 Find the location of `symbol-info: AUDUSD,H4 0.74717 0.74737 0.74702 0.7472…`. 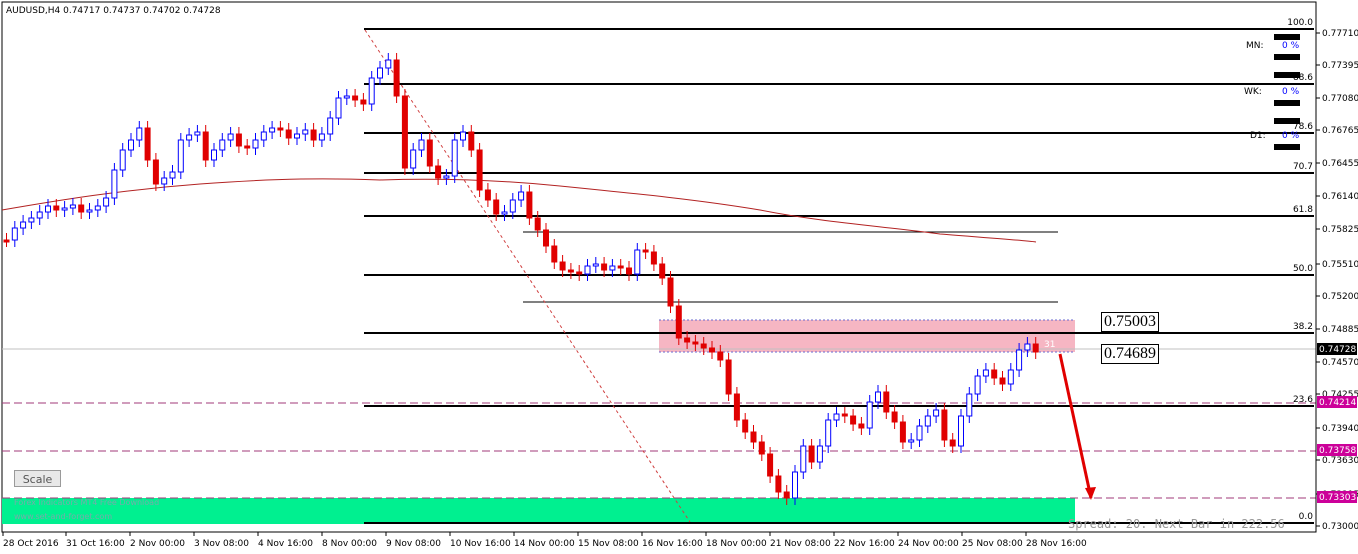

symbol-info: AUDUSD,H4 0.74717 0.74737 0.74702 0.7472… is located at coordinates (113, 11).